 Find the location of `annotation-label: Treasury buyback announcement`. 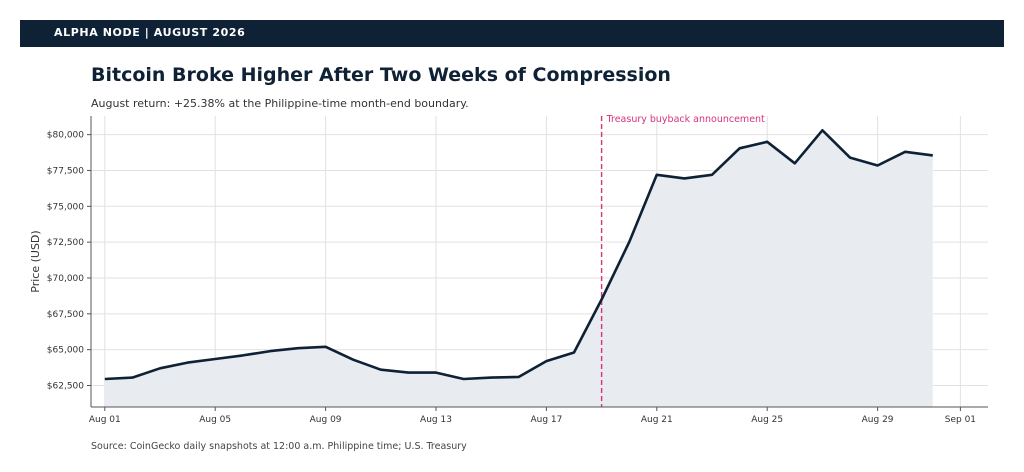

annotation-label: Treasury buyback announcement is located at coordinates (685, 119).